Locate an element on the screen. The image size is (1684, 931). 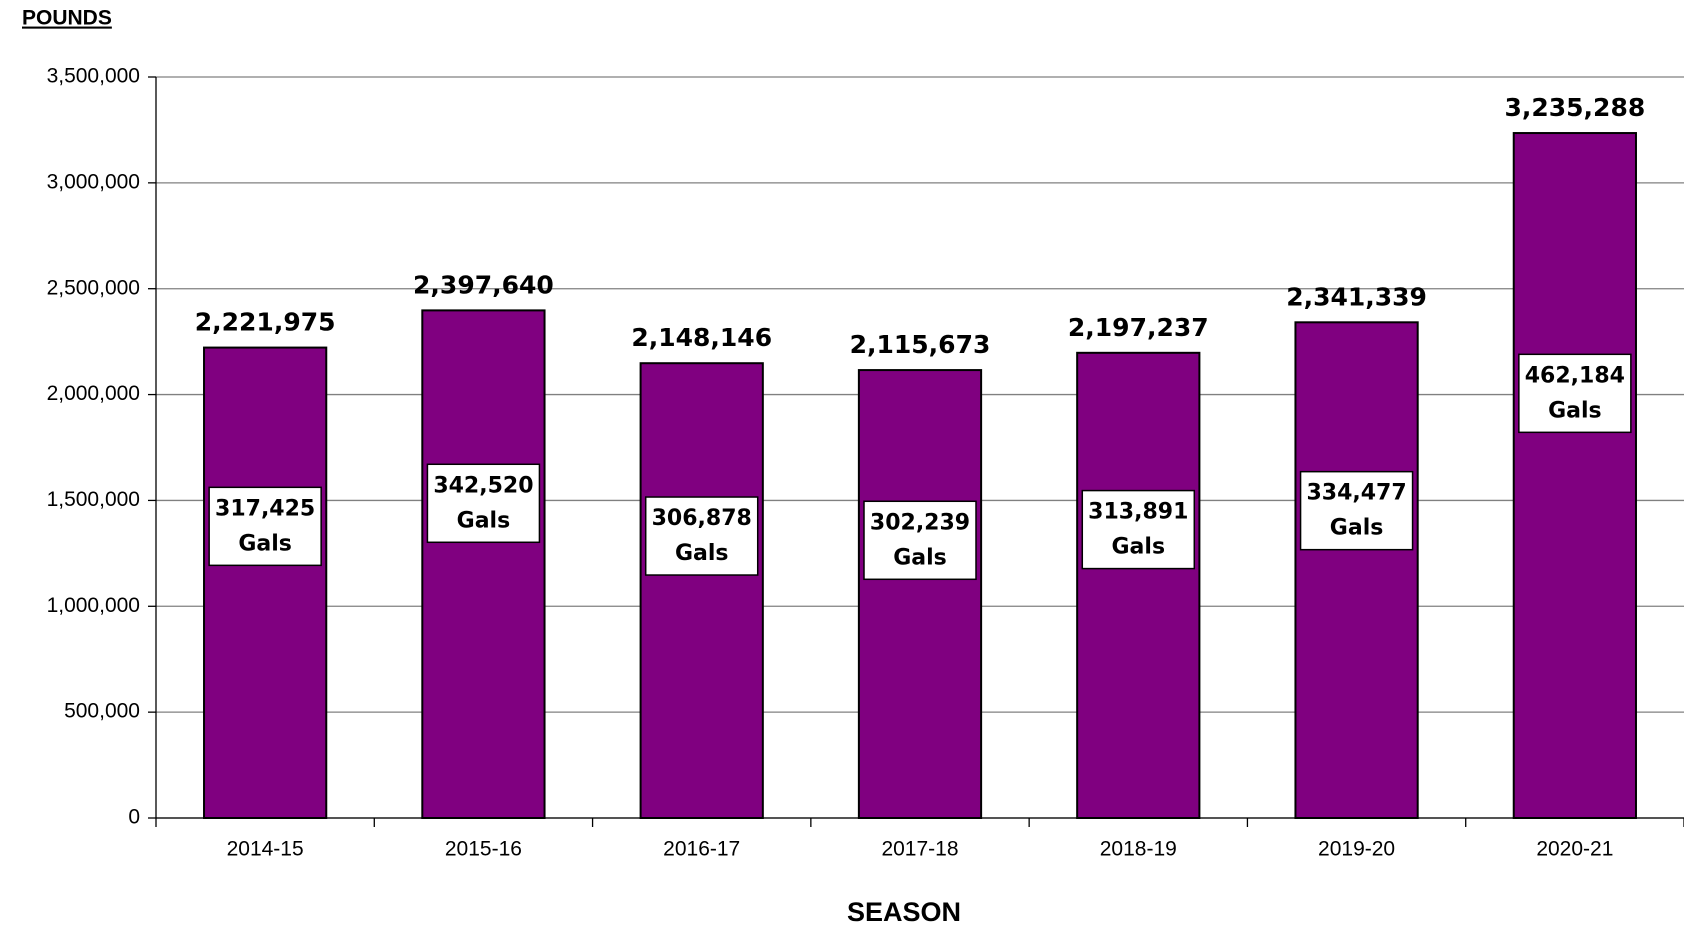
x-tick-label: 2016-17 is located at coordinates (701, 849).